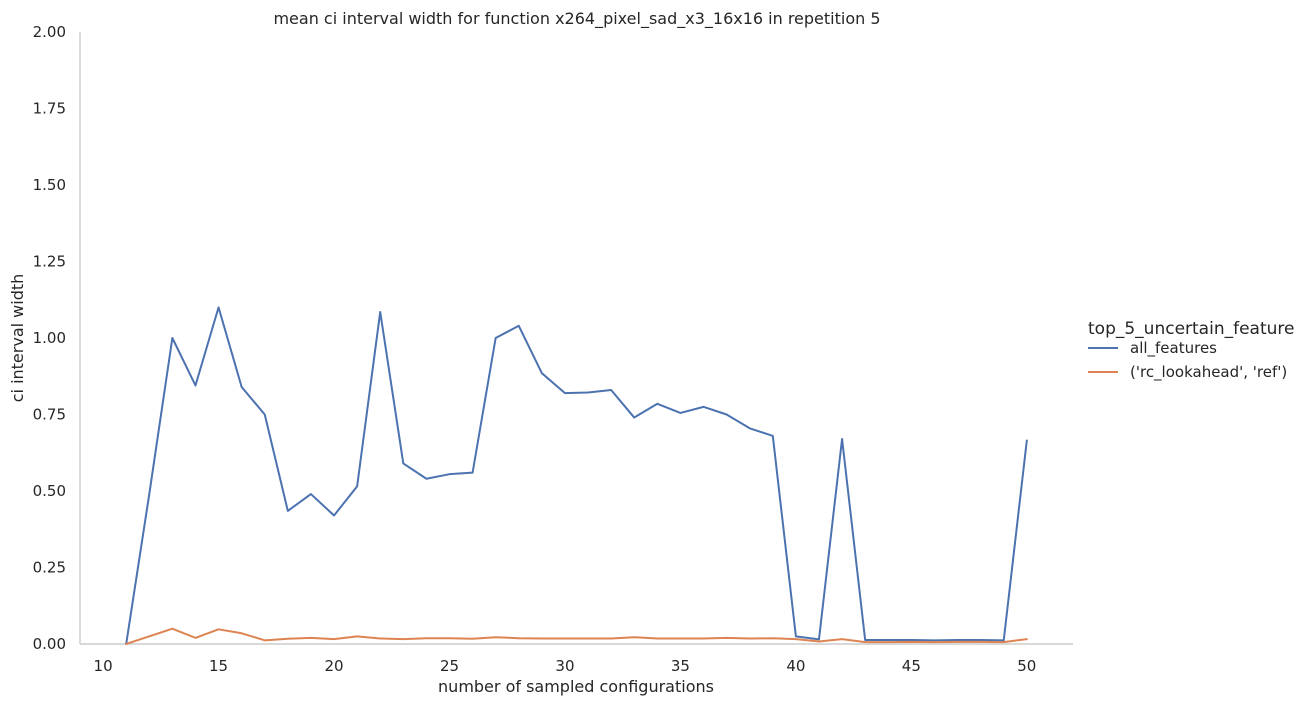 Image resolution: width=1304 pixels, height=706 pixels. What do you see at coordinates (1187, 360) in the screenshot?
I see `legend-items: all_features ('rc_lookahead', 'ref')` at bounding box center [1187, 360].